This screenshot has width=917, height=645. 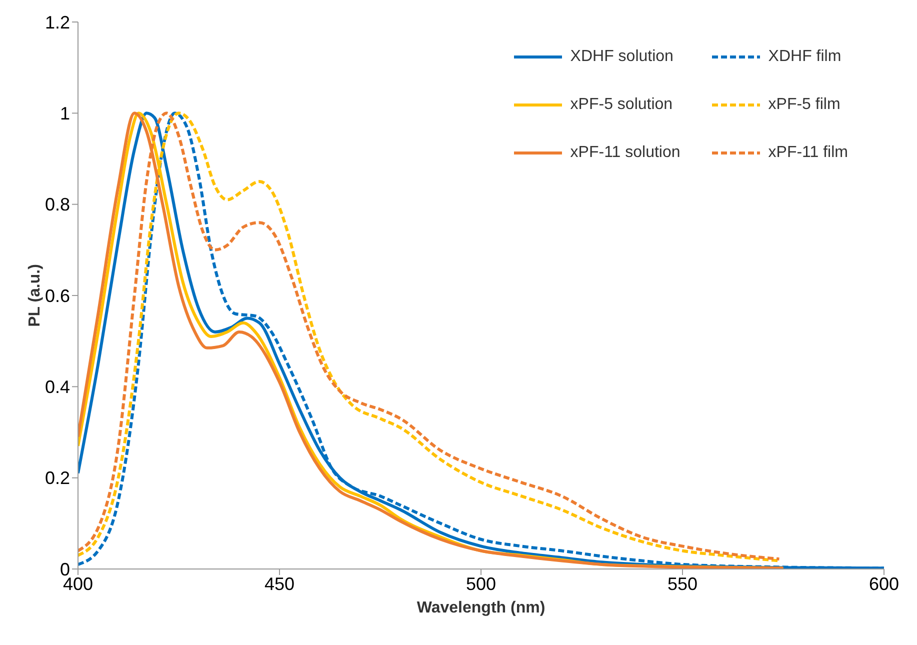 I want to click on y-tick-label: 0.2, so click(x=57, y=478).